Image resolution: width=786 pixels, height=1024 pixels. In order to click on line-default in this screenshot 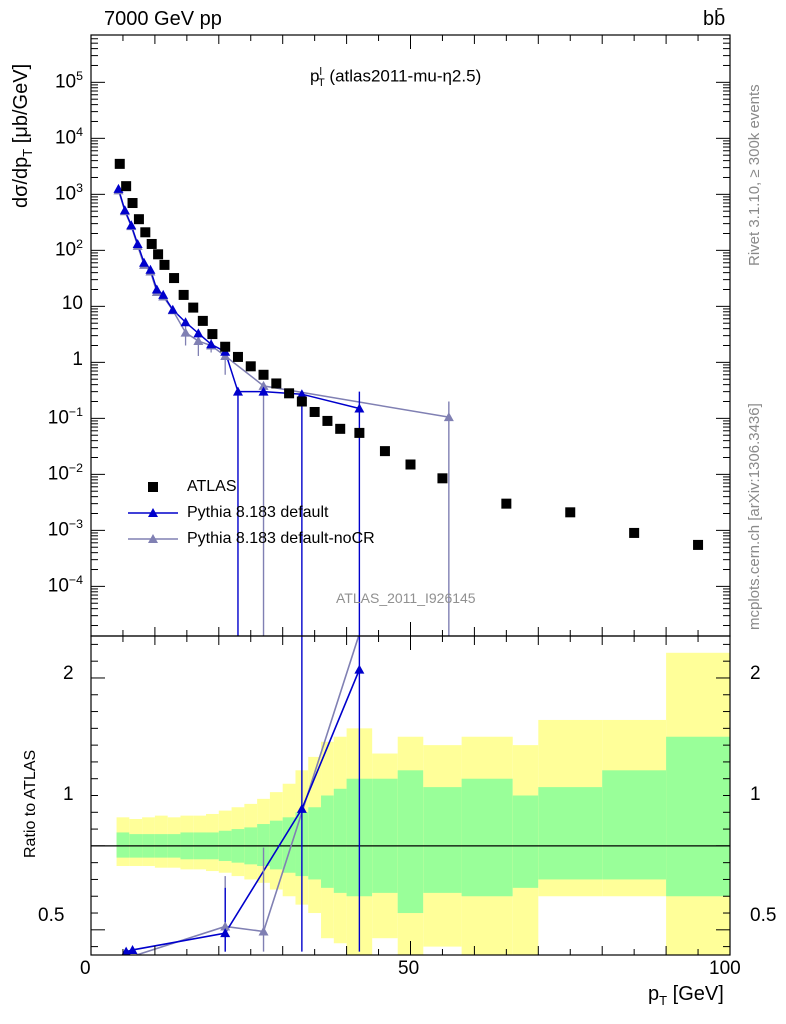, I will do `click(238, 299)`.